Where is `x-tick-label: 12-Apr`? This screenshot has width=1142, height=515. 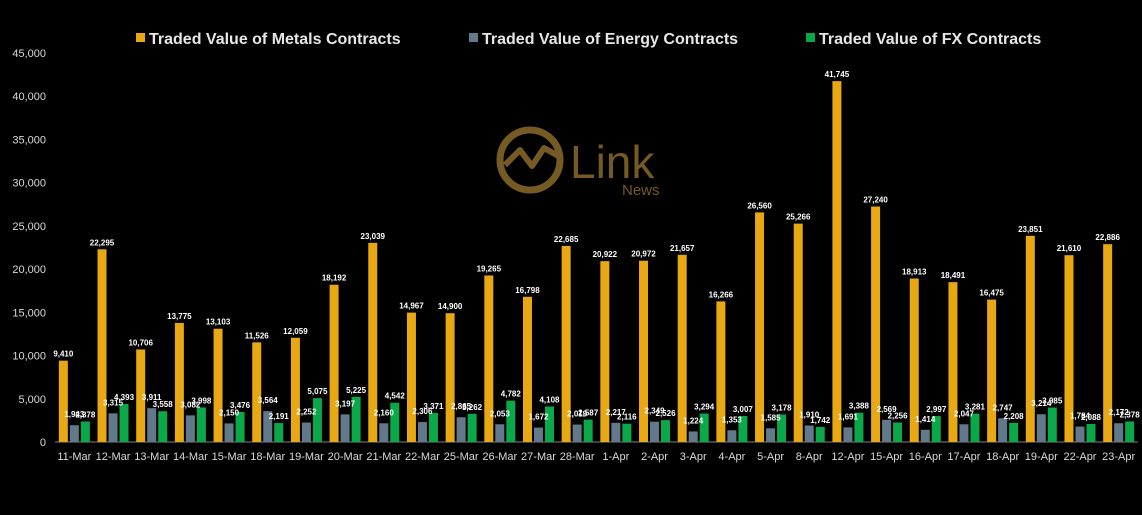
x-tick-label: 12-Apr is located at coordinates (847, 457).